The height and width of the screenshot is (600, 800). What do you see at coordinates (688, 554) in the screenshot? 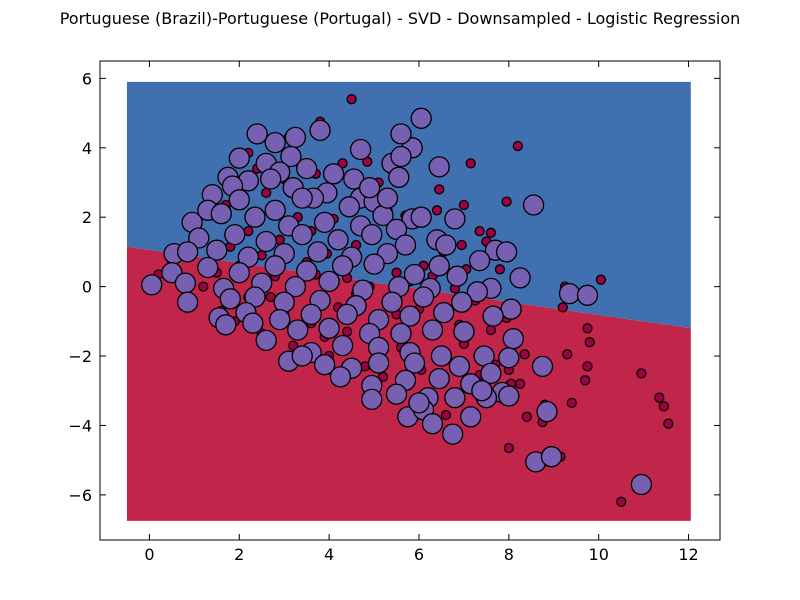
I see `x-tick-label: 12` at bounding box center [688, 554].